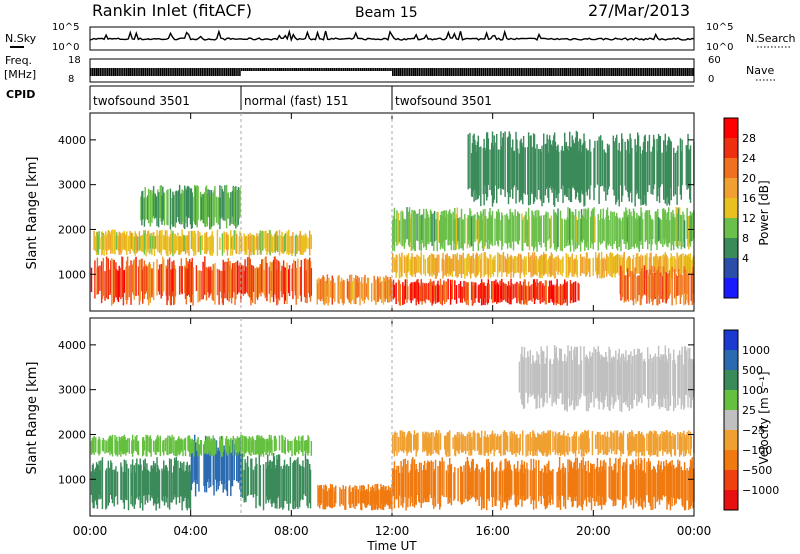 The image size is (800, 554). I want to click on freq-label-2: [MHz], so click(20, 74).